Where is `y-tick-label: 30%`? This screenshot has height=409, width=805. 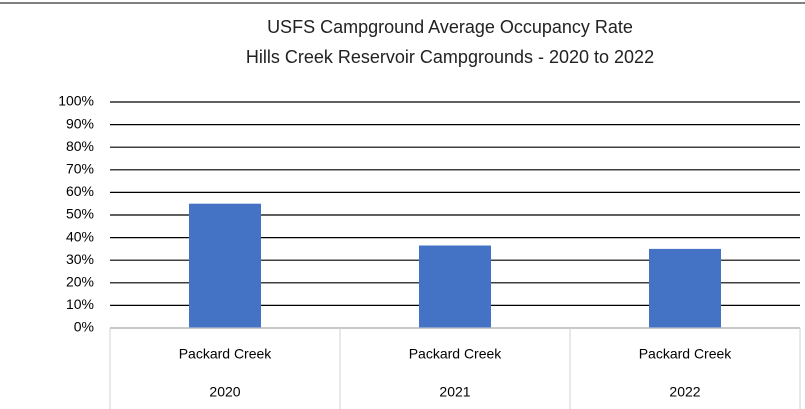 y-tick-label: 30% is located at coordinates (80, 259).